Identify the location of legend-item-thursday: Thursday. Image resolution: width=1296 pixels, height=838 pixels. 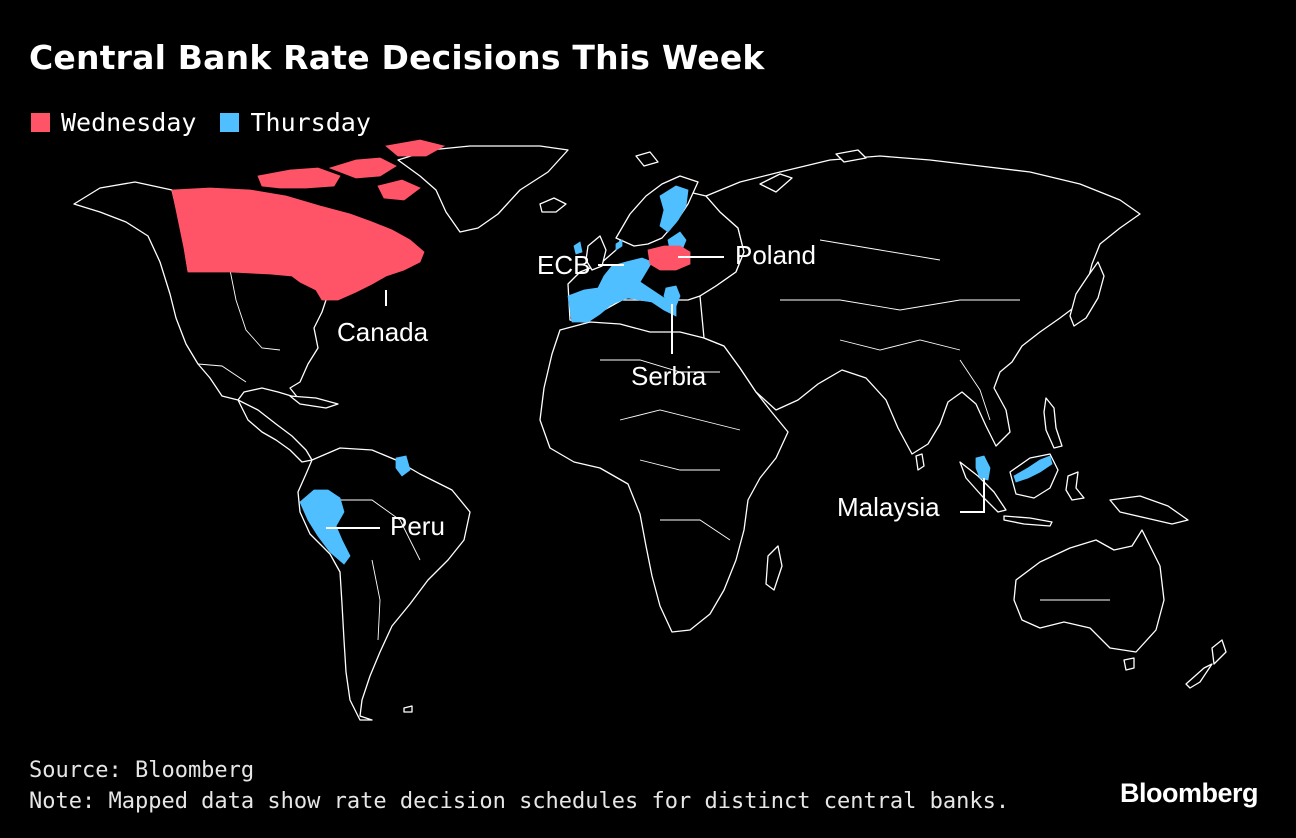
(295, 122).